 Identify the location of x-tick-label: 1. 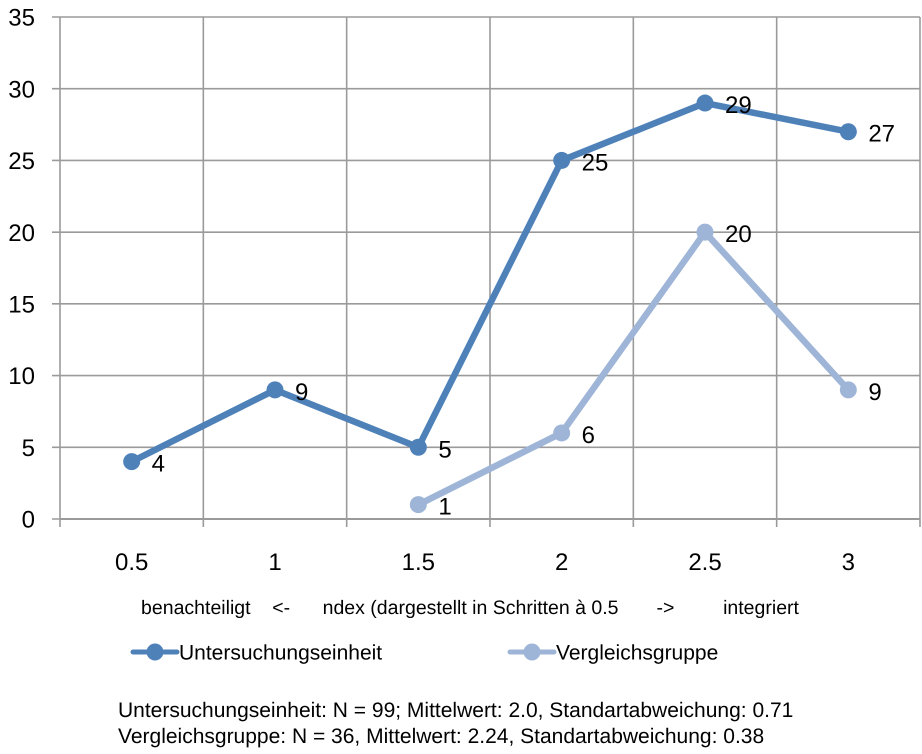
(275, 562).